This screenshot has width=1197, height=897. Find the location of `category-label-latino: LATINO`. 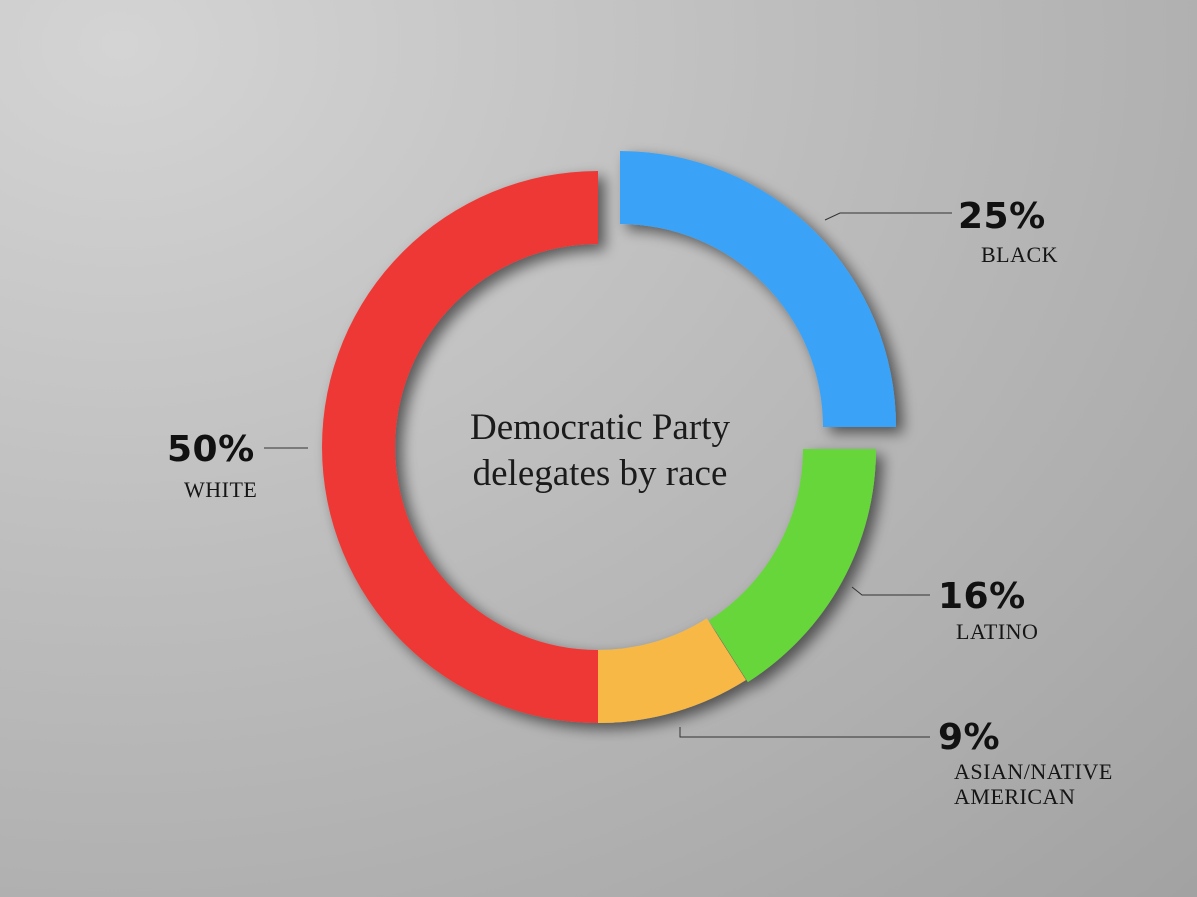

category-label-latino: LATINO is located at coordinates (997, 631).